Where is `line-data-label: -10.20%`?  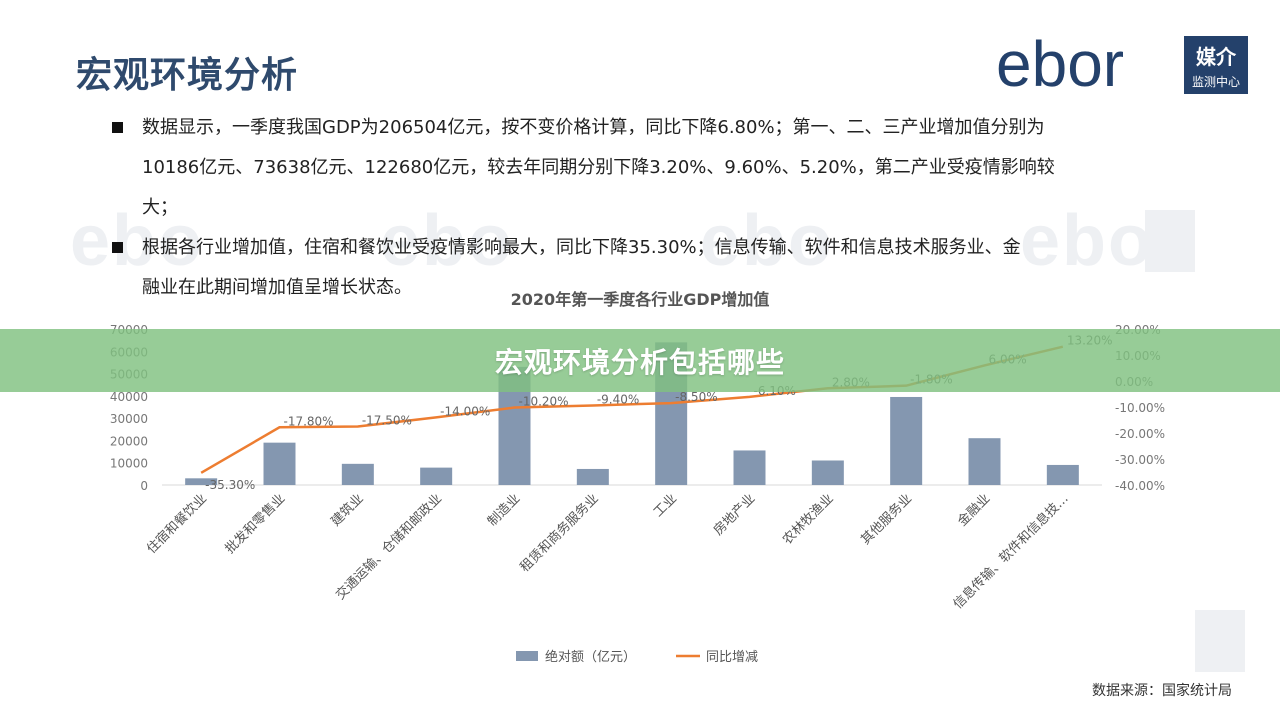
line-data-label: -10.20% is located at coordinates (544, 402).